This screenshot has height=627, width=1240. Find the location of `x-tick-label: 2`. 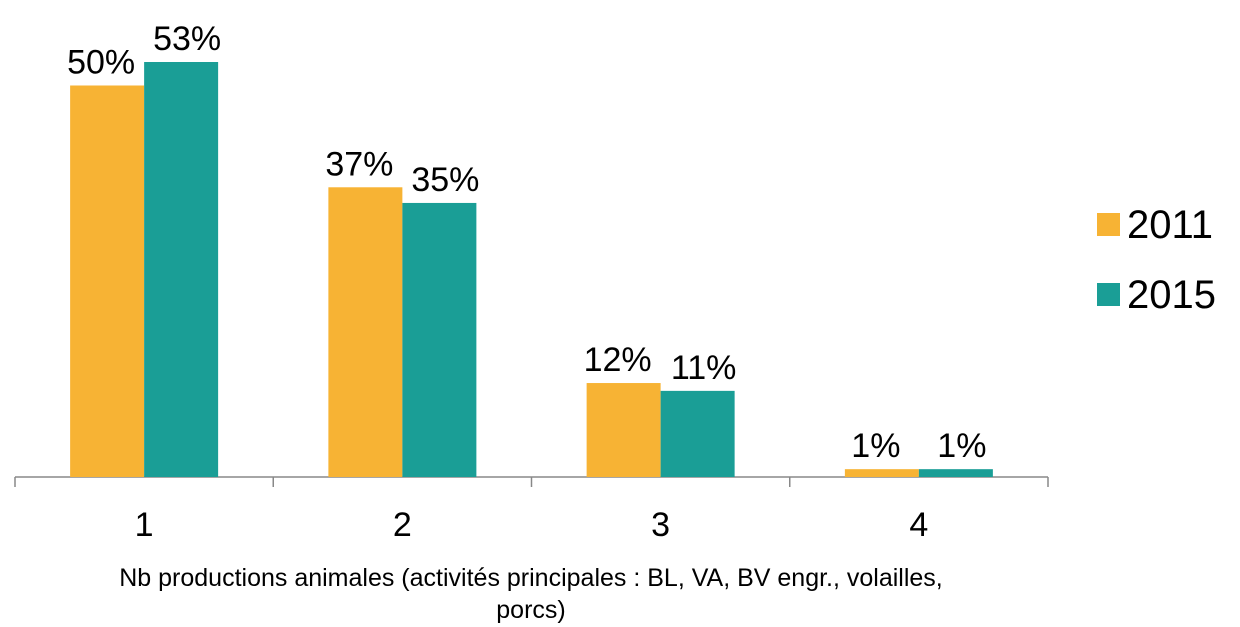

x-tick-label: 2 is located at coordinates (402, 525).